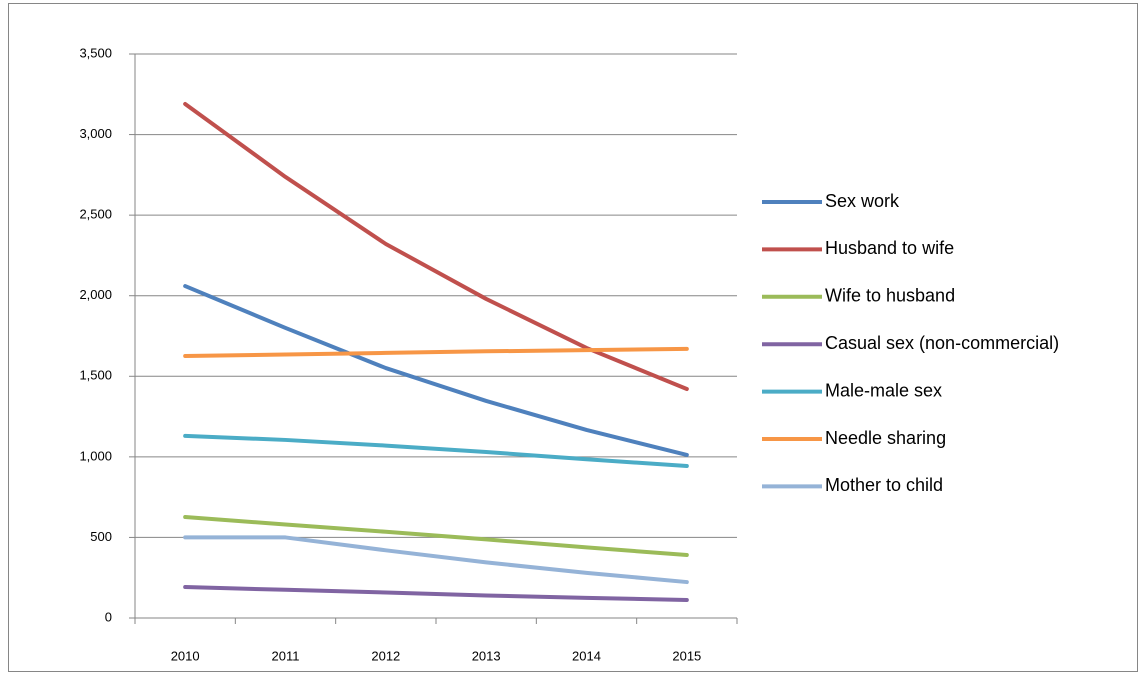 This screenshot has width=1146, height=677. Describe the element at coordinates (884, 485) in the screenshot. I see `legend-label: Mother to child` at that location.